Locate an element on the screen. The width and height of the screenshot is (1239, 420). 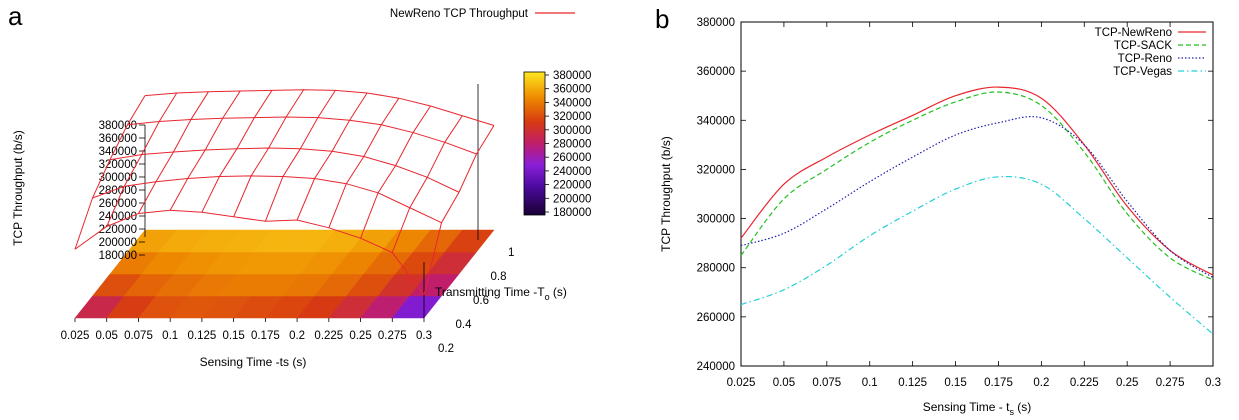
panel-b-letter: b is located at coordinates (662, 19).